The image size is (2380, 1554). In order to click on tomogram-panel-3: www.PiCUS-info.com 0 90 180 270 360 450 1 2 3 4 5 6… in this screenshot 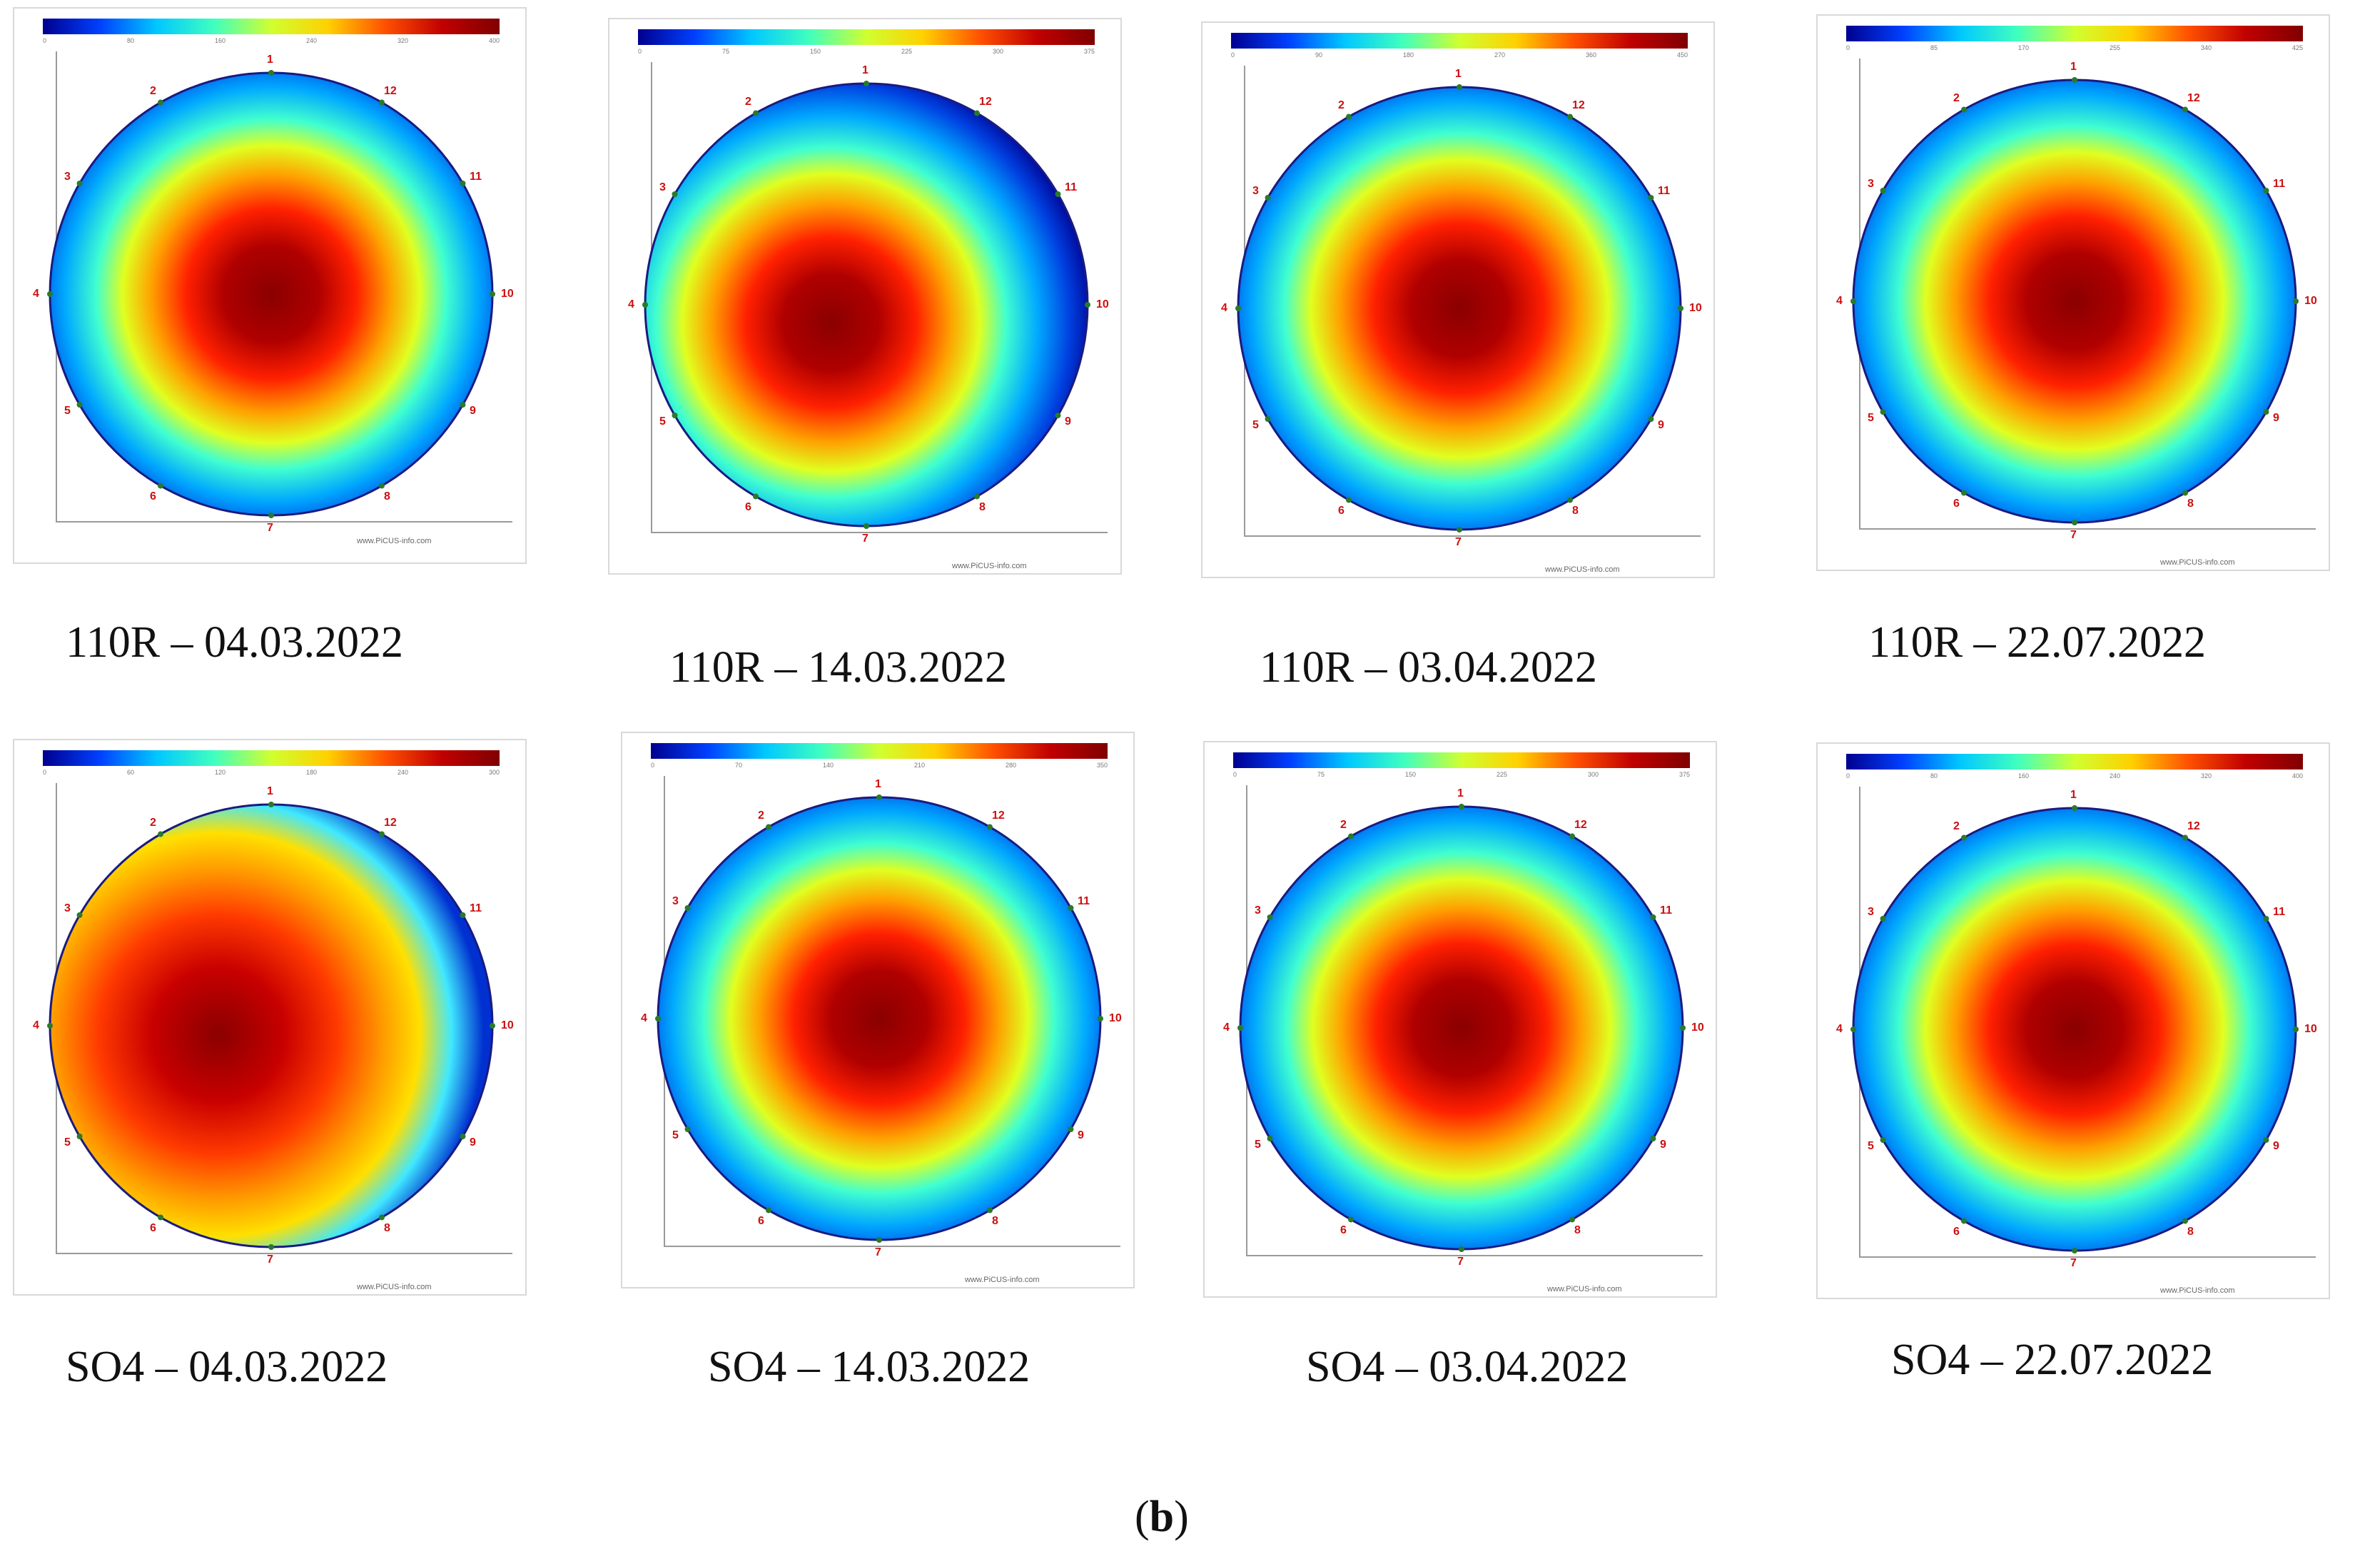, I will do `click(1458, 299)`.